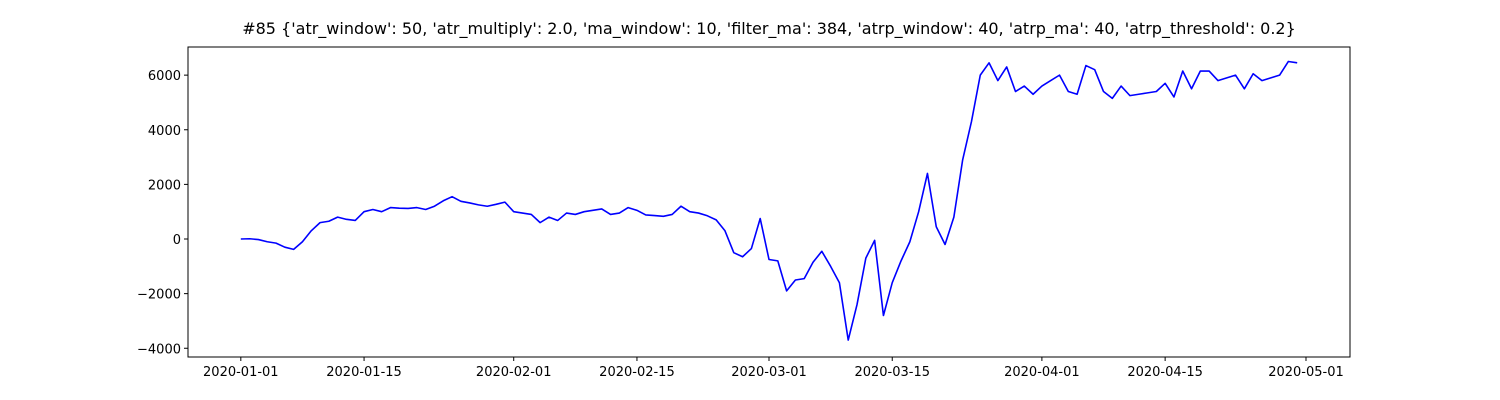 The width and height of the screenshot is (1500, 400). Describe the element at coordinates (159, 295) in the screenshot. I see `y-tick-label: −2000` at that location.